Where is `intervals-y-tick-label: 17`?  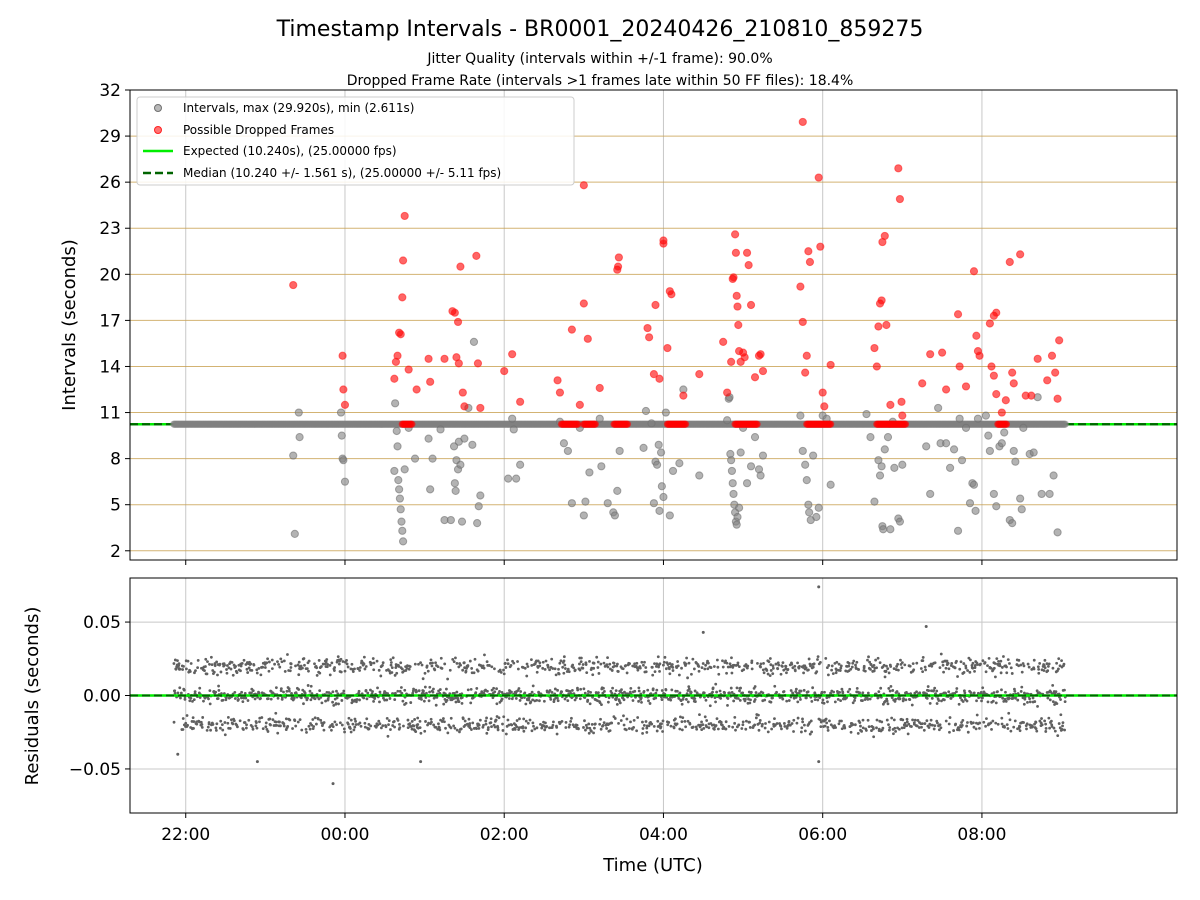
intervals-y-tick-label: 17 is located at coordinates (110, 321).